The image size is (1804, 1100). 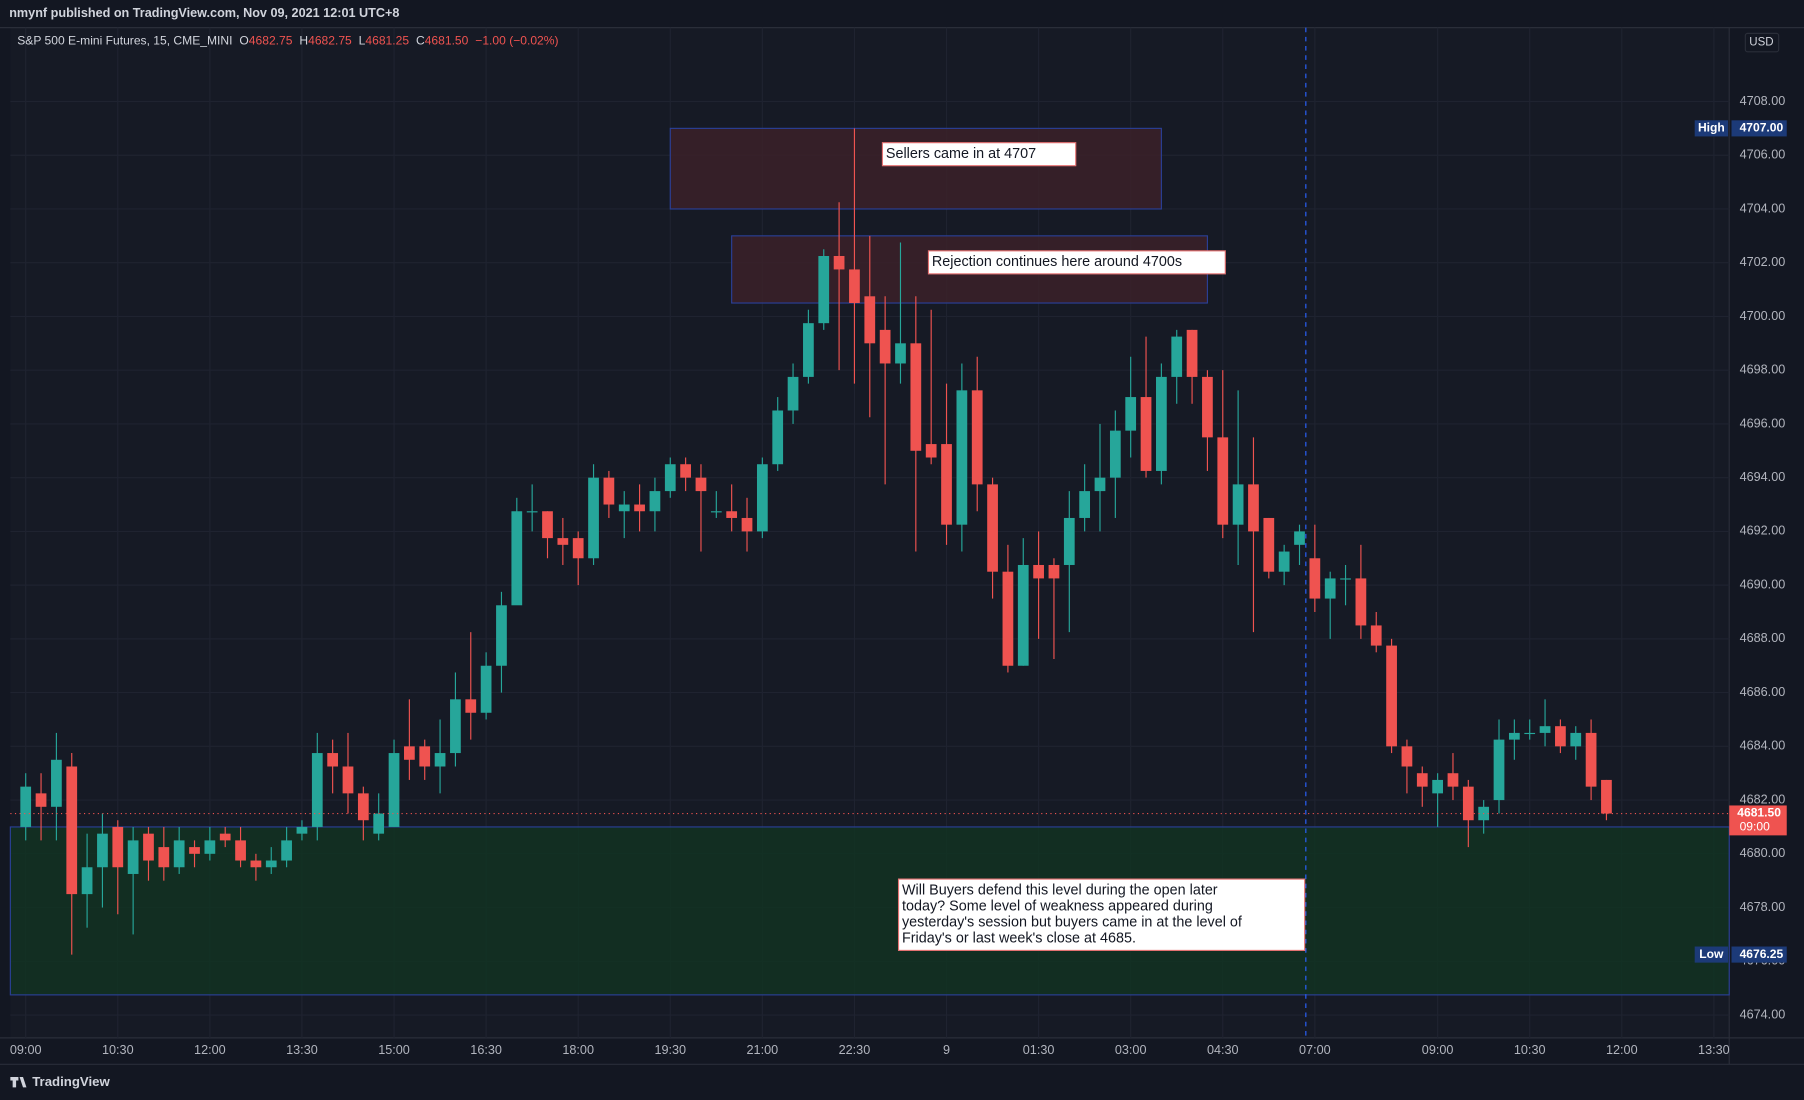 What do you see at coordinates (243, 41) in the screenshot?
I see `legend-key: O` at bounding box center [243, 41].